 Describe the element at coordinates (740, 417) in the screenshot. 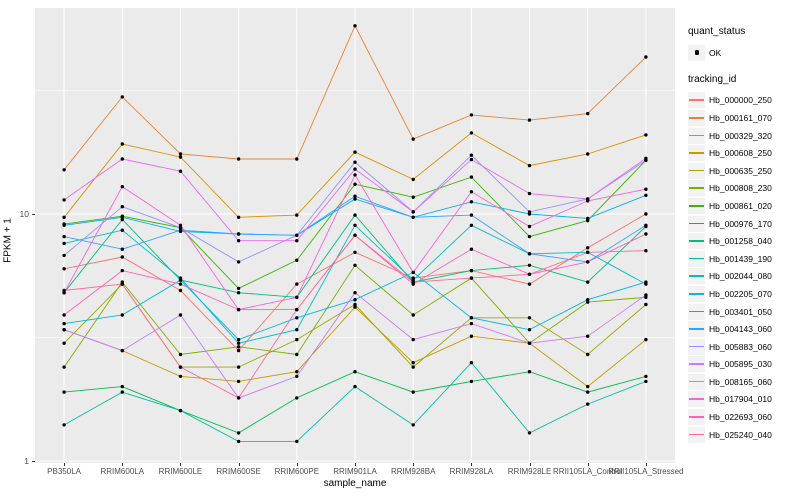

I see `legend-item-label: Hb_022693_060` at that location.